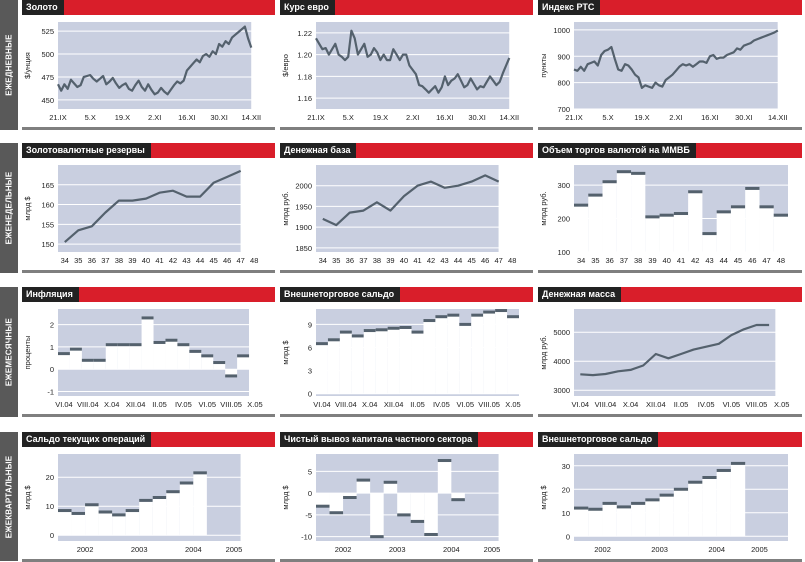 The width and height of the screenshot is (805, 562). What do you see at coordinates (512, 260) in the screenshot?
I see `x-tick-label: 48` at bounding box center [512, 260].